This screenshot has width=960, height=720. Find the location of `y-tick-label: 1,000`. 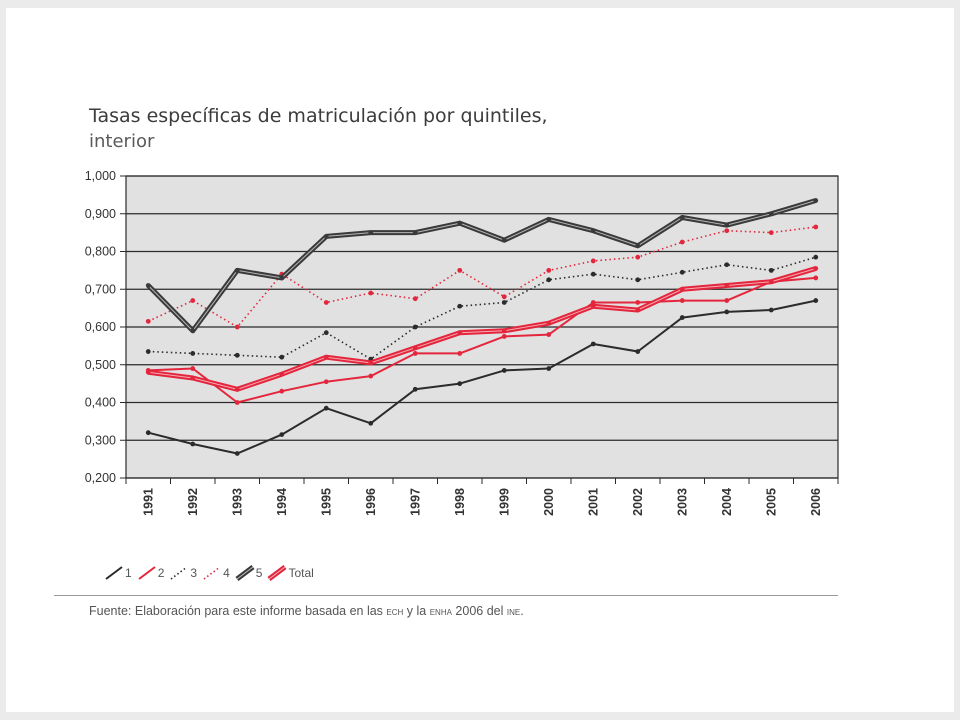

y-tick-label: 1,000 is located at coordinates (100, 176).